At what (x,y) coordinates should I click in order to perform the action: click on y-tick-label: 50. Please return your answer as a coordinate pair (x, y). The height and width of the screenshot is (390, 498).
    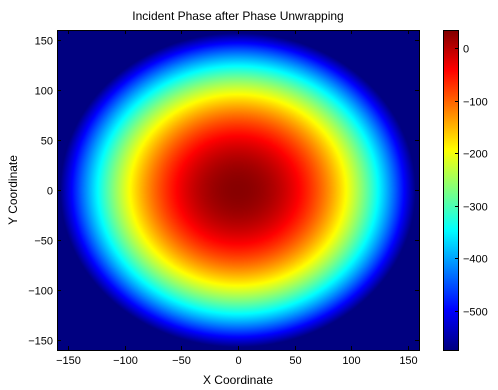
    Looking at the image, I should click on (47, 142).